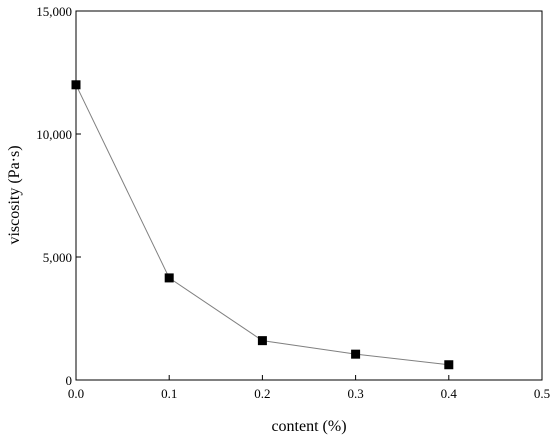 Image resolution: width=550 pixels, height=438 pixels. I want to click on x-axis-title: content (%), so click(308, 426).